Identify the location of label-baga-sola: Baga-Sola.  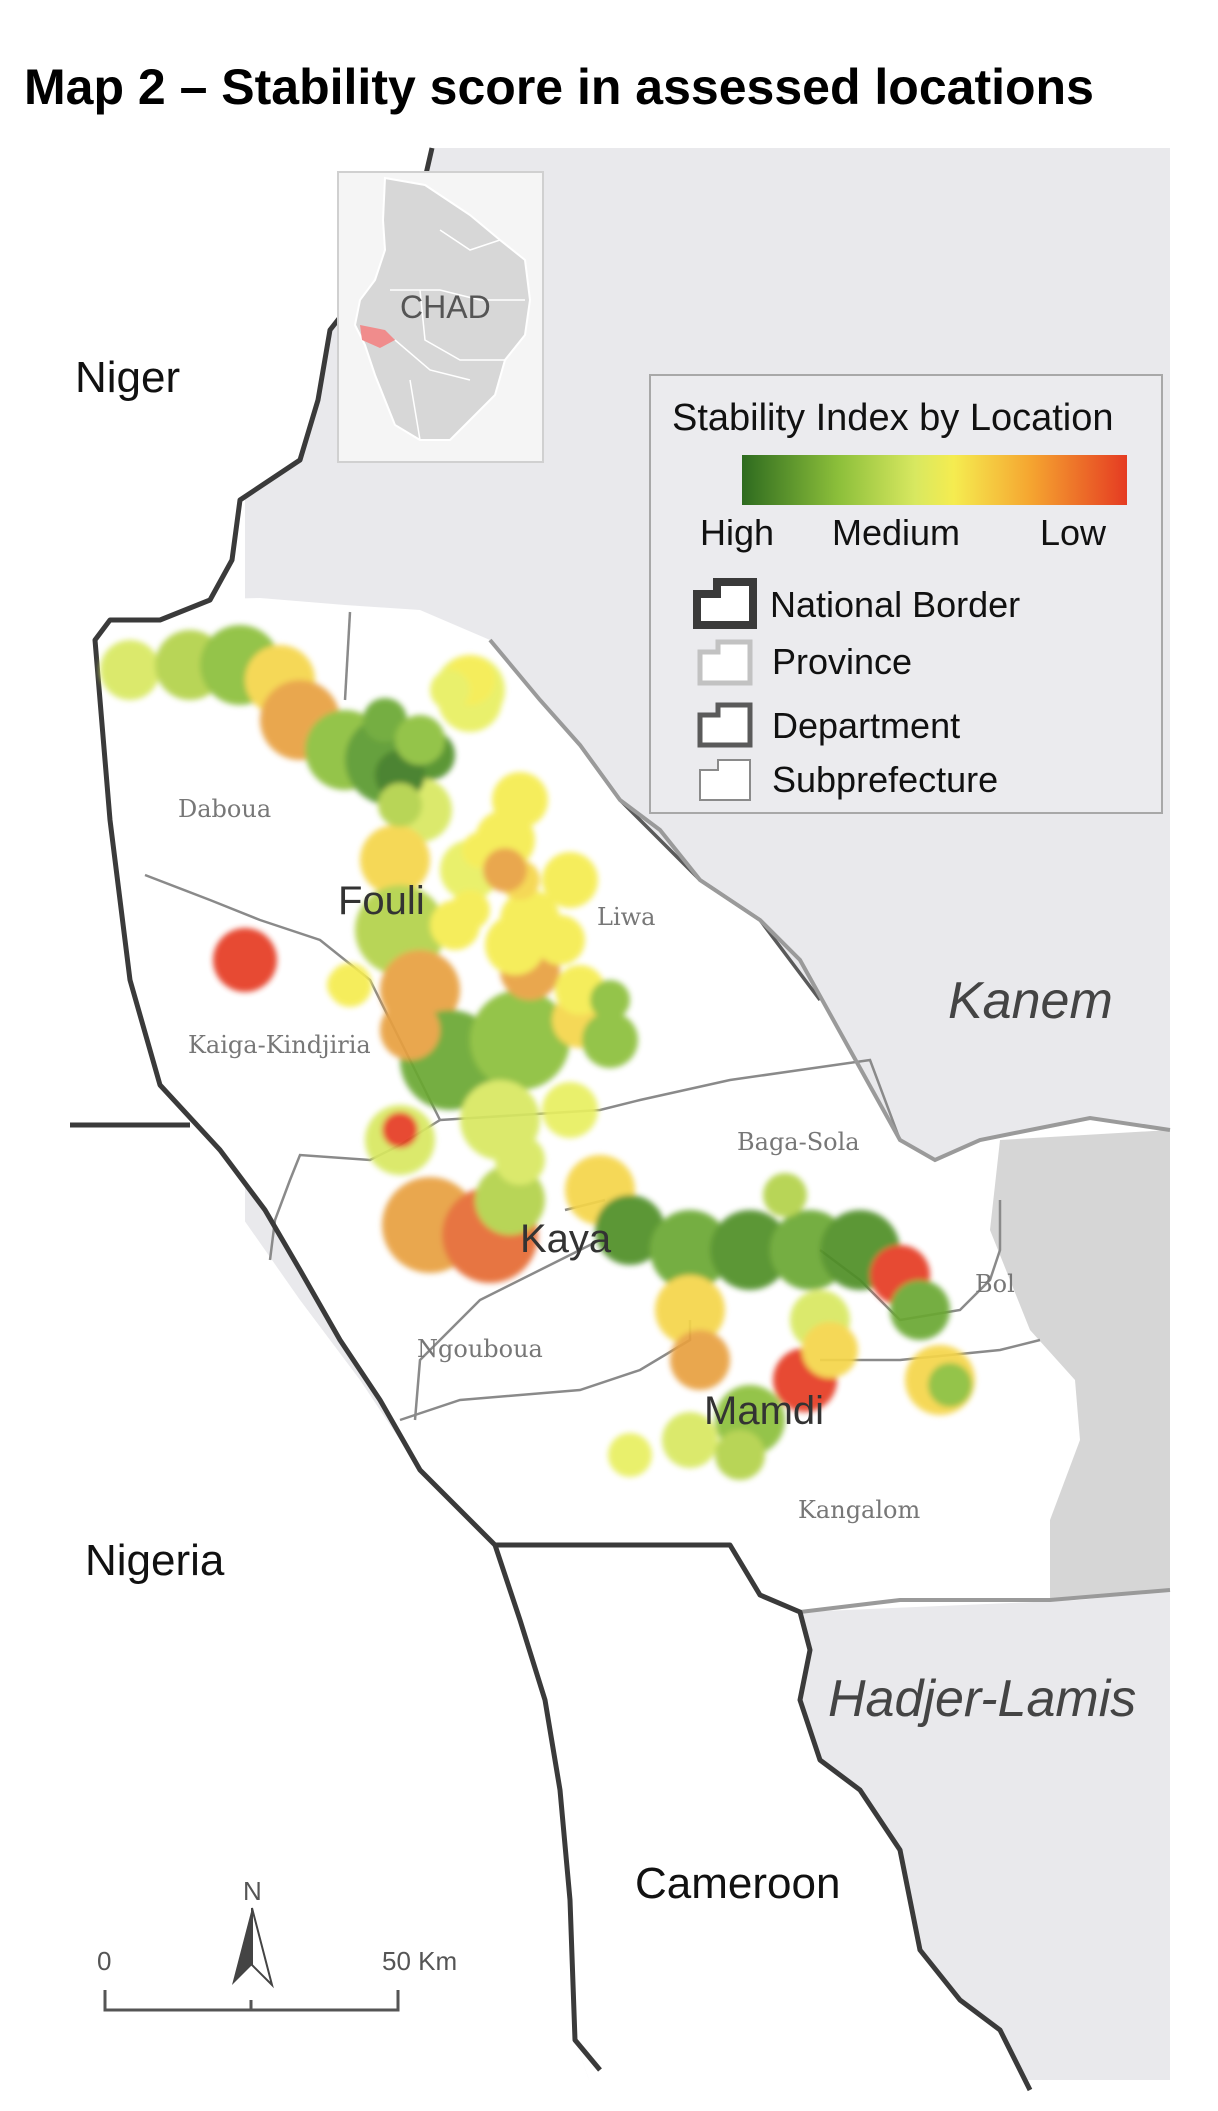
(798, 1142).